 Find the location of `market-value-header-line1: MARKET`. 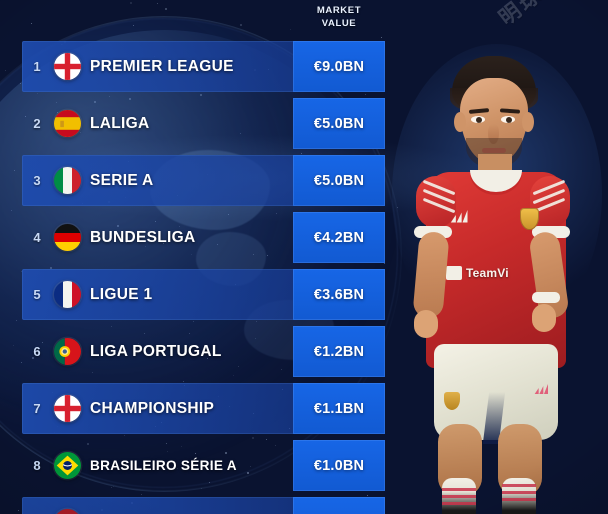

market-value-header-line1: MARKET is located at coordinates (339, 10).